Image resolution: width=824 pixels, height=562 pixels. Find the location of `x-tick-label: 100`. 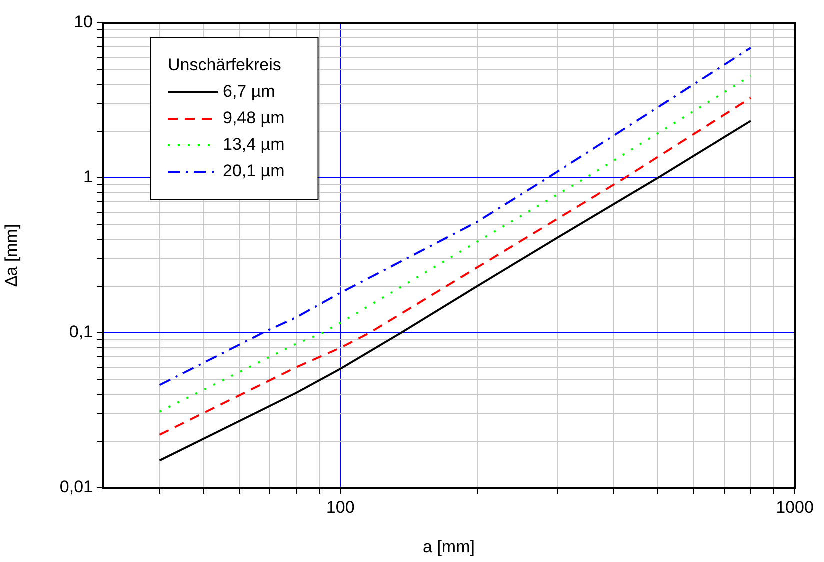

x-tick-label: 100 is located at coordinates (340, 507).